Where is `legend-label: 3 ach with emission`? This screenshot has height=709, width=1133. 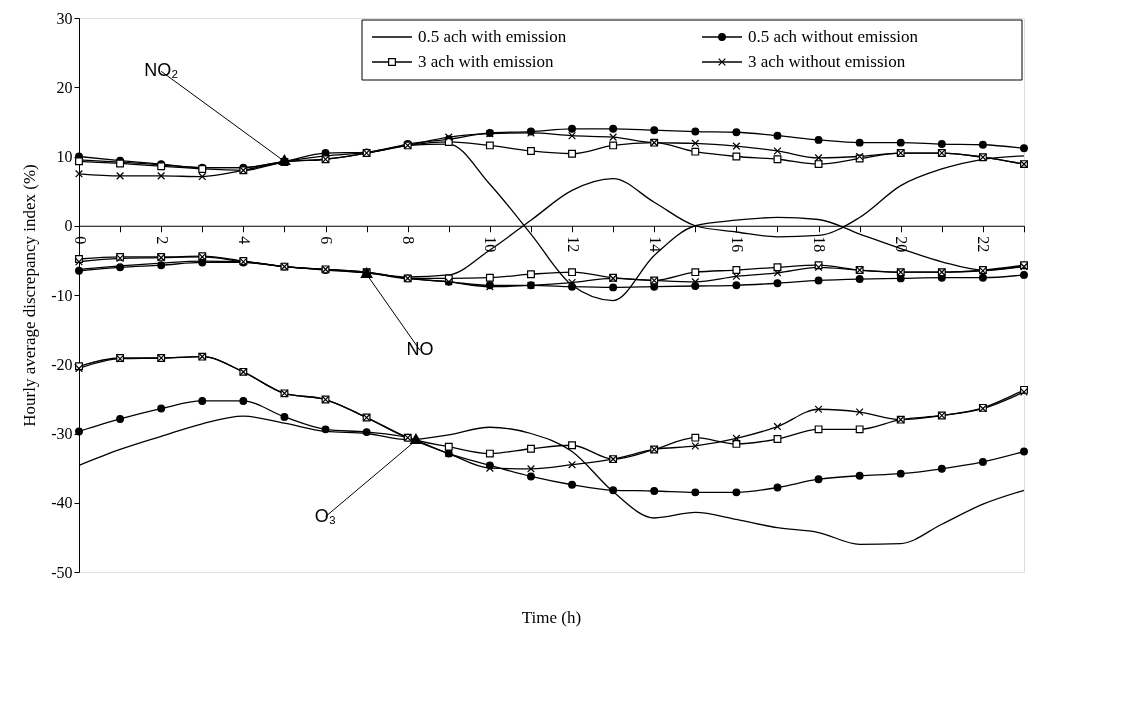
legend-label: 3 ach with emission is located at coordinates (486, 61).